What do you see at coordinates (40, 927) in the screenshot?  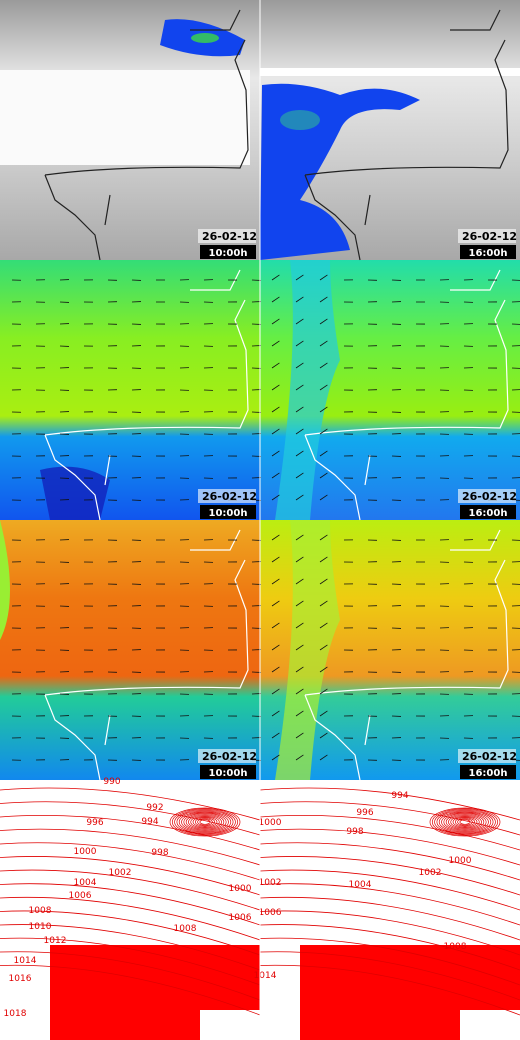 I see `isobar-label: 1010` at bounding box center [40, 927].